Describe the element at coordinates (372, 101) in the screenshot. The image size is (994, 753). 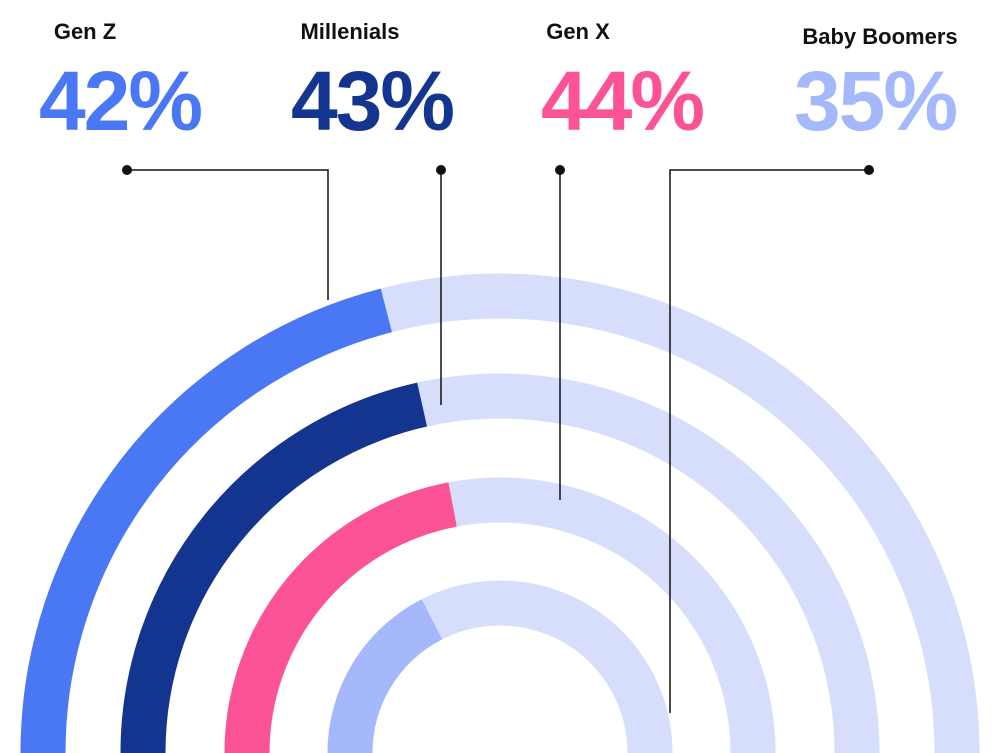
I see `value-label: 43%` at that location.